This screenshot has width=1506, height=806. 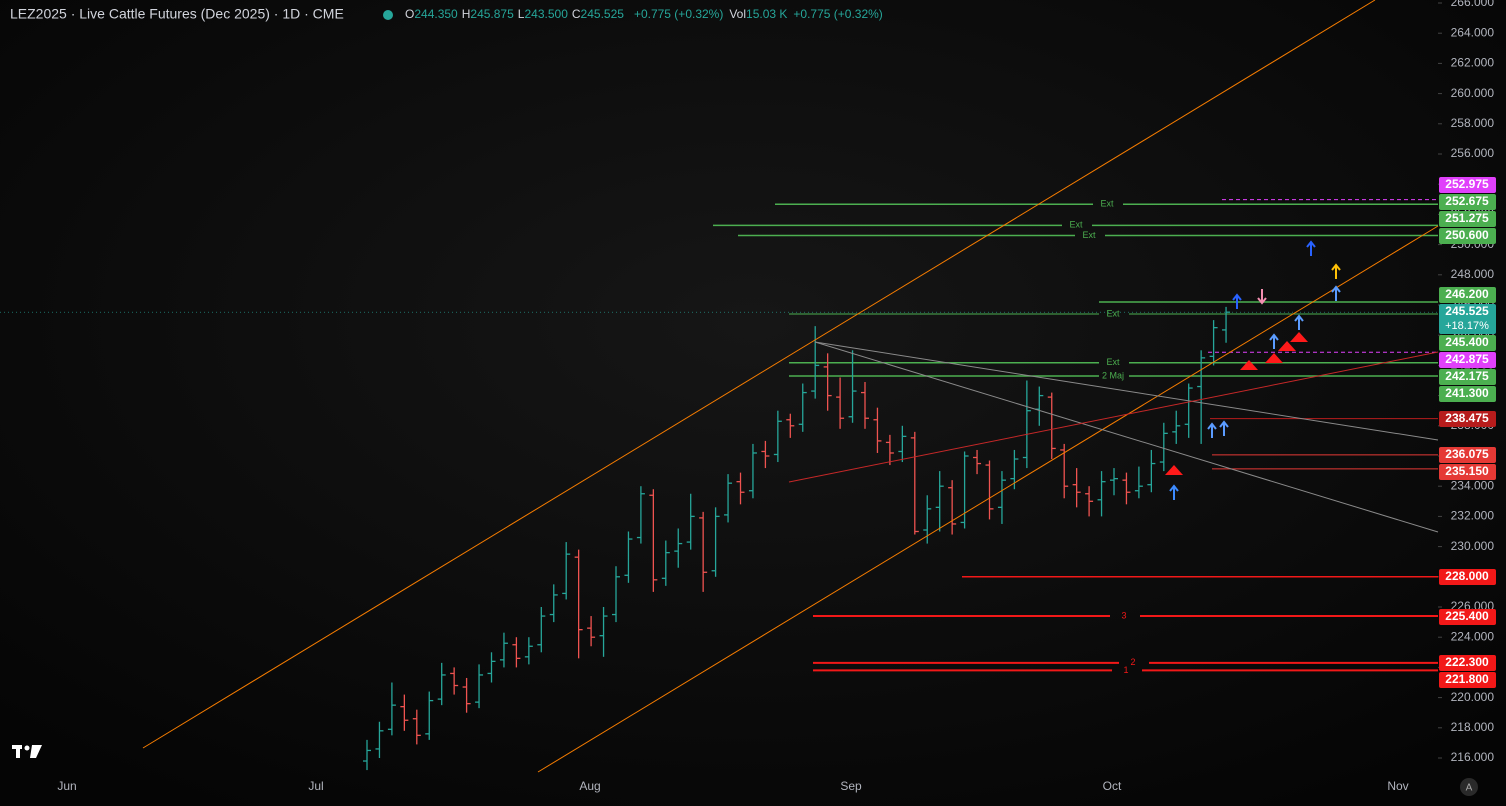 What do you see at coordinates (1473, 546) in the screenshot?
I see `y-tick-label: 230.000` at bounding box center [1473, 546].